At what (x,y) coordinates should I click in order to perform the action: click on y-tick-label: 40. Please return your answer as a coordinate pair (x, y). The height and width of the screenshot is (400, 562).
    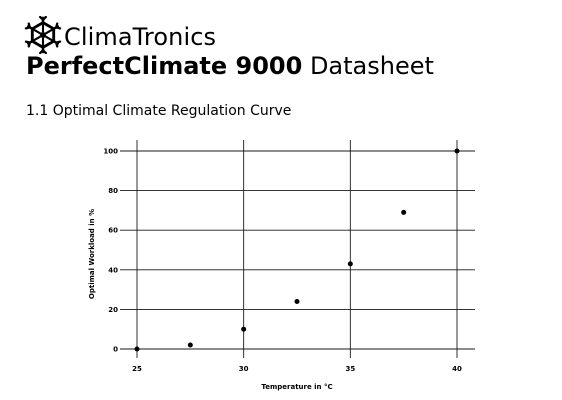
    Looking at the image, I should click on (113, 270).